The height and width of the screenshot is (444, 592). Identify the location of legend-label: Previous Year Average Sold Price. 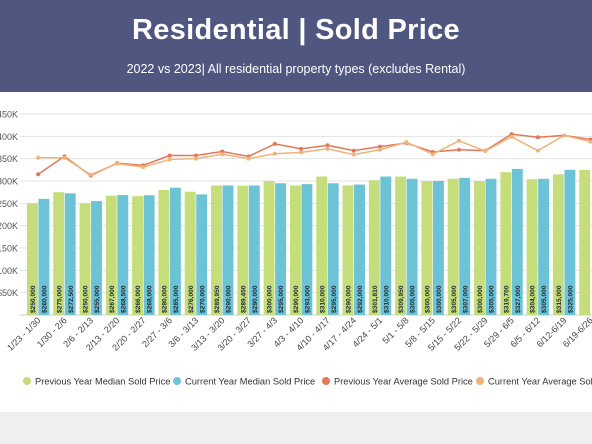
(403, 382).